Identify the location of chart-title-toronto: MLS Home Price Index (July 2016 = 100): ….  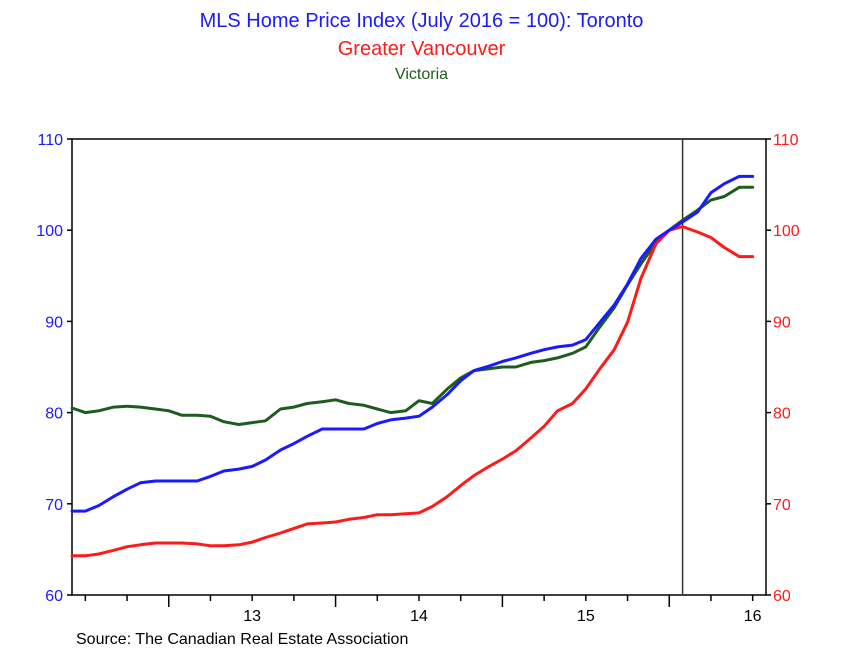
(421, 21).